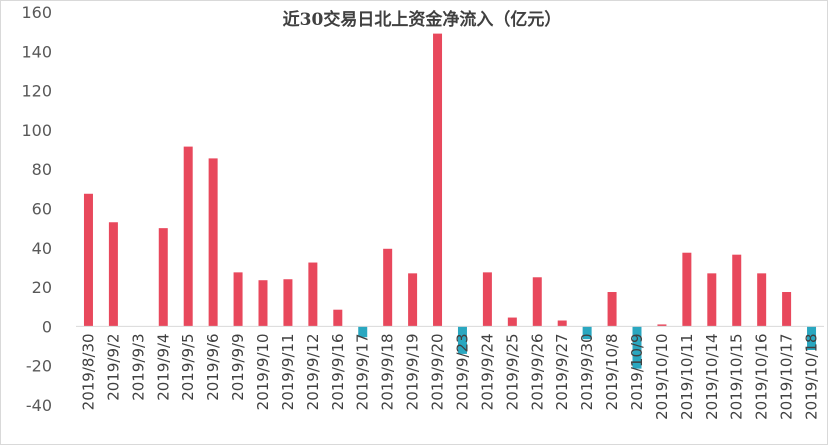  I want to click on x-tick-label: 2019/10/18, so click(812, 376).